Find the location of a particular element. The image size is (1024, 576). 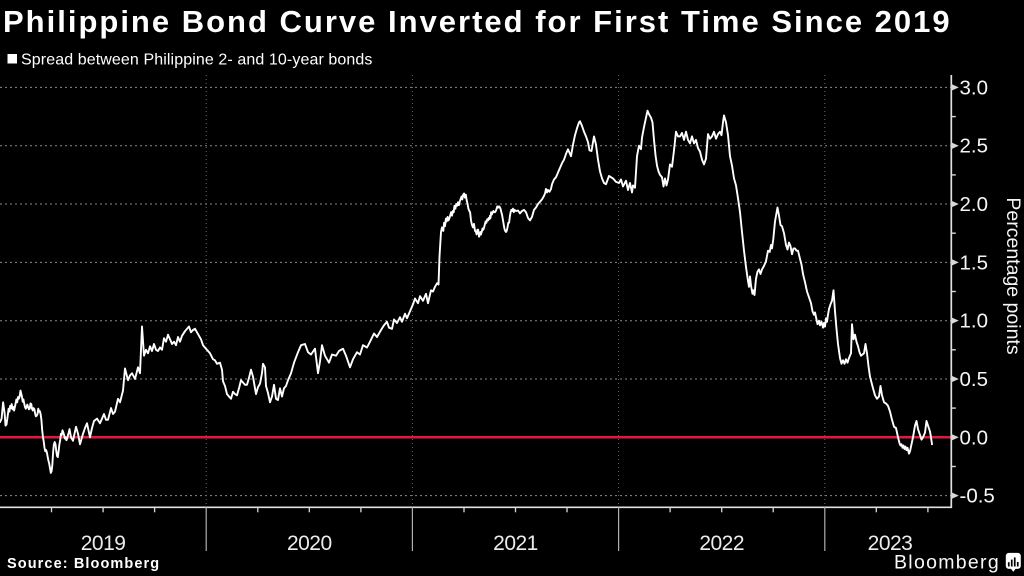

svg-text: 2.5 is located at coordinates (974, 146).